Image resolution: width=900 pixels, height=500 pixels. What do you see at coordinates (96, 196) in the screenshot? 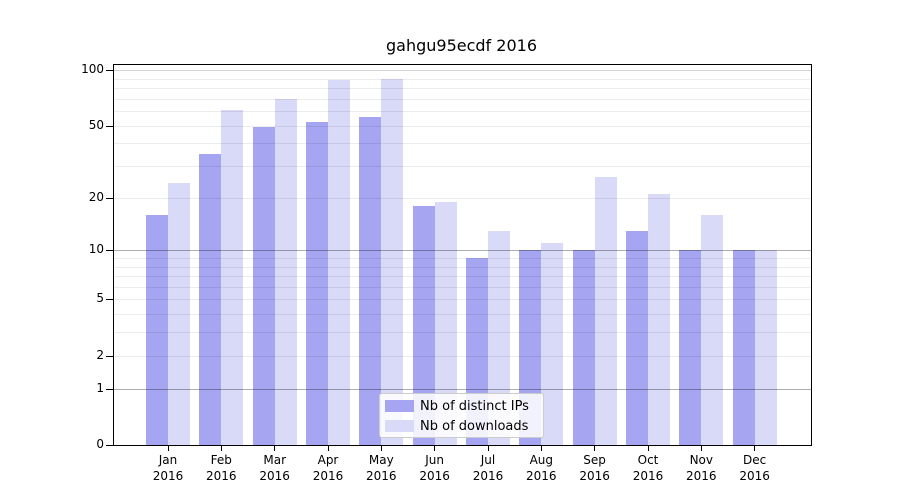
I see `y-tick-label: 20` at bounding box center [96, 196].